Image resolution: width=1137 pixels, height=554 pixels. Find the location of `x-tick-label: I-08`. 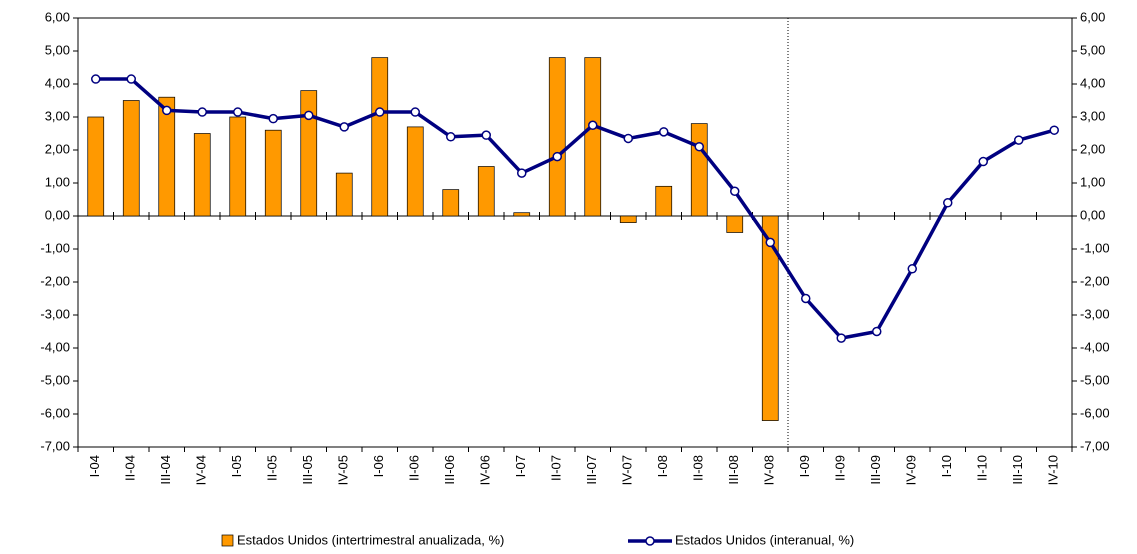

x-tick-label: I-08 is located at coordinates (662, 466).